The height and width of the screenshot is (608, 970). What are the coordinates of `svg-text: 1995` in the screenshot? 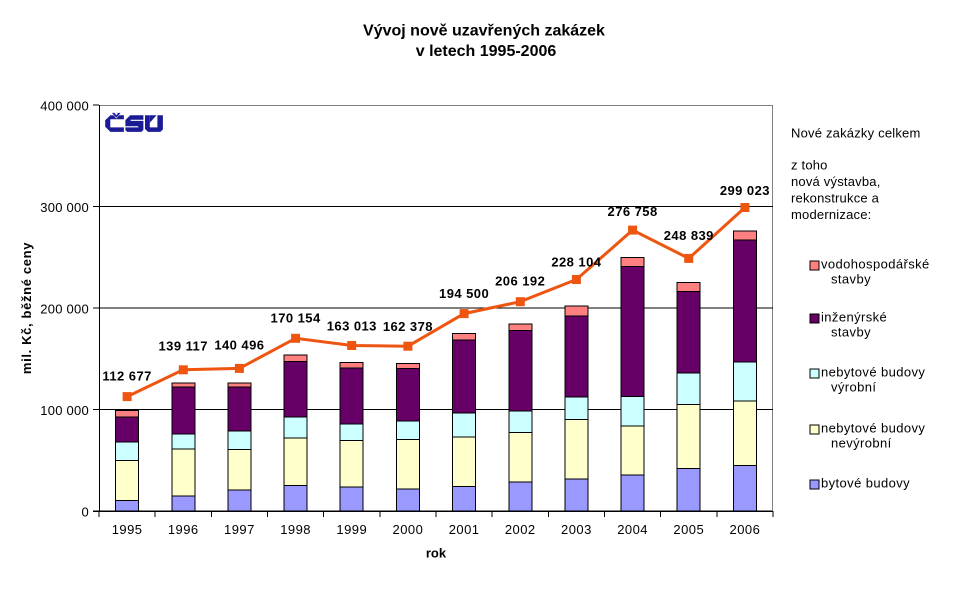 It's located at (127, 529).